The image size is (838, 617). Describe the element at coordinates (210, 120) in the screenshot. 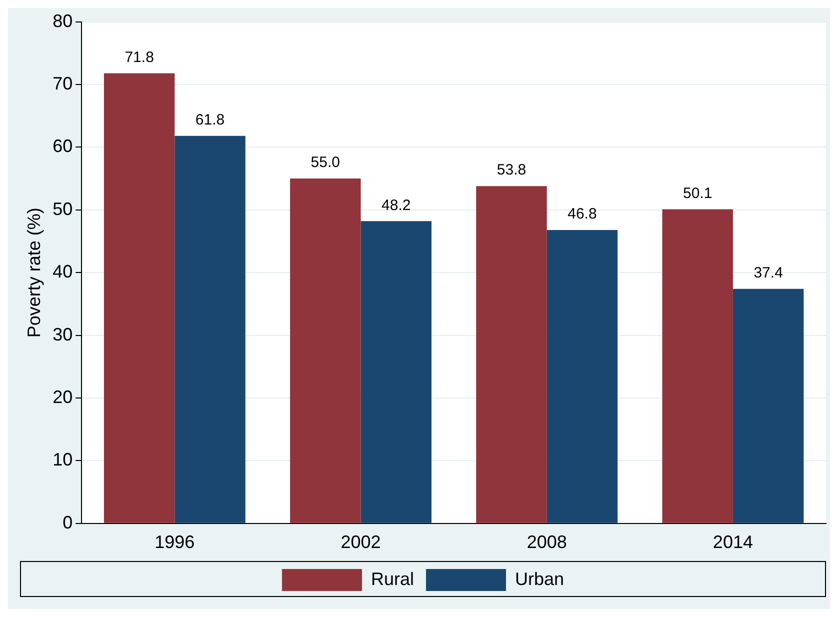

I see `data-label: 61.8` at that location.